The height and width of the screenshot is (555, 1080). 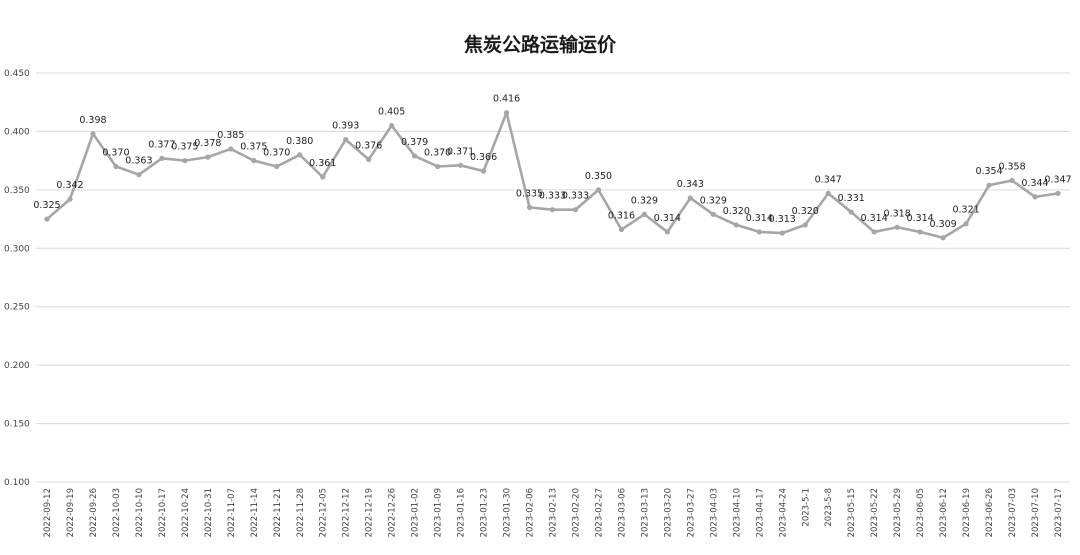 I want to click on x-tick-label: 2023-01-16, so click(x=462, y=512).